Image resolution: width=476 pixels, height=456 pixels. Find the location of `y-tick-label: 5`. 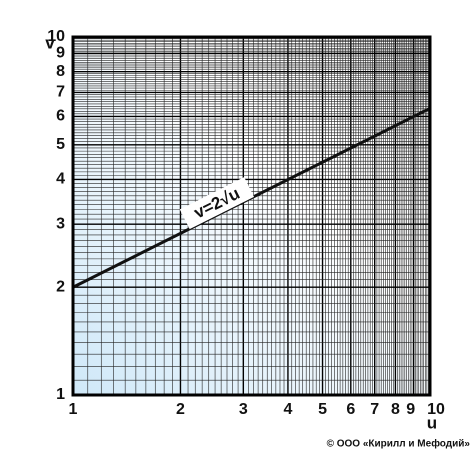

y-tick-label: 5 is located at coordinates (60, 144).